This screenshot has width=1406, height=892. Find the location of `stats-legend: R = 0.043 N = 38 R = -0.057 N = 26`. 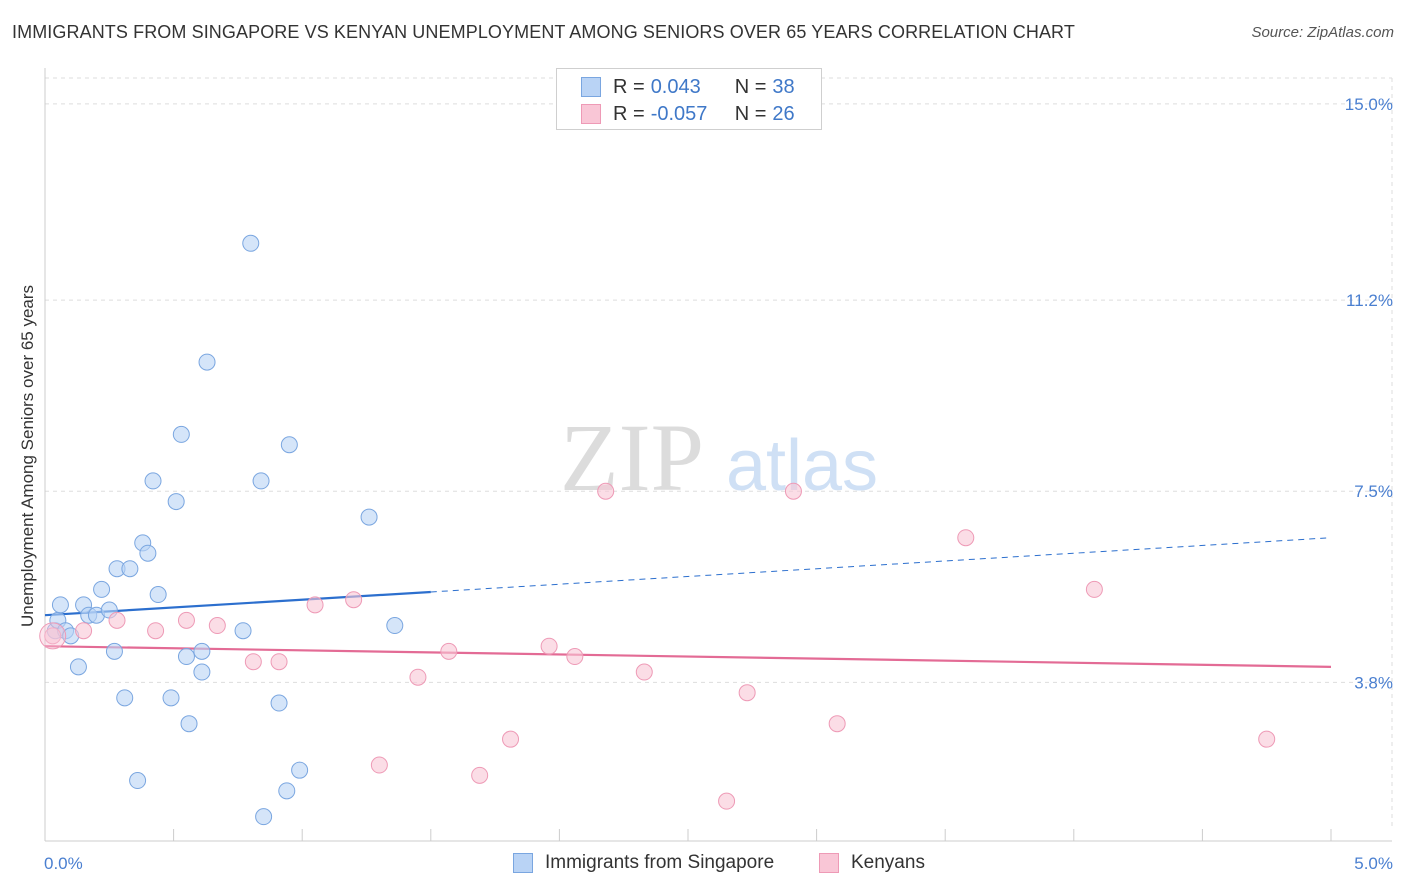

stats-legend: R = 0.043 N = 38 R = -0.057 N = 26 is located at coordinates (689, 99).